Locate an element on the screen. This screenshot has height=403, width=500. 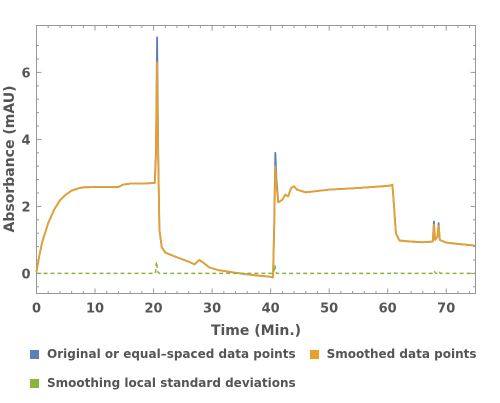
legend-item-original: Original or equal–spaced data points is located at coordinates (163, 354).